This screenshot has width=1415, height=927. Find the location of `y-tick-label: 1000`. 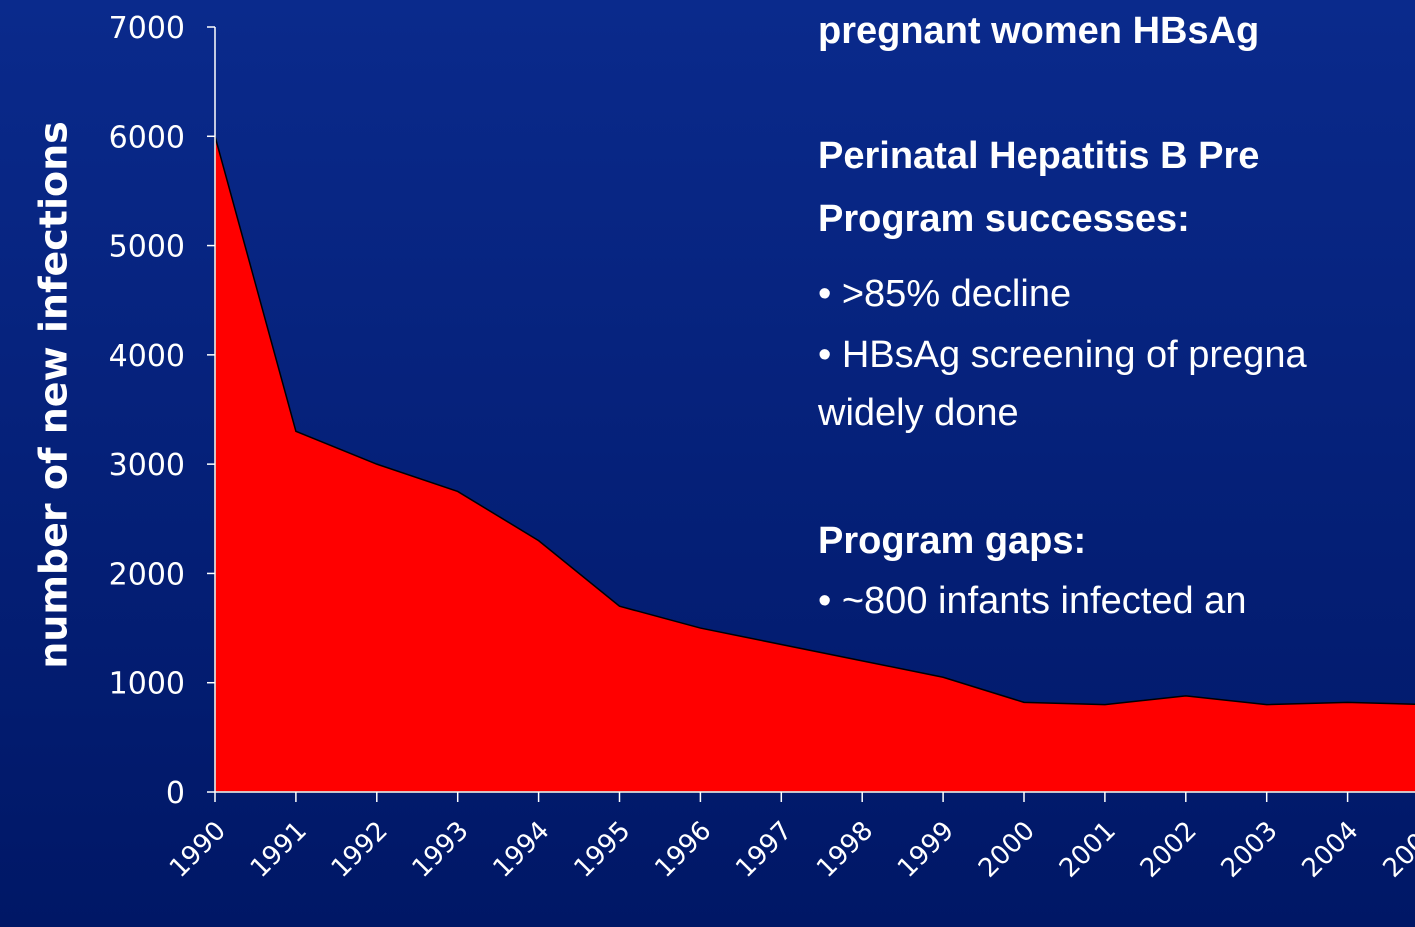

y-tick-label: 1000 is located at coordinates (147, 684).